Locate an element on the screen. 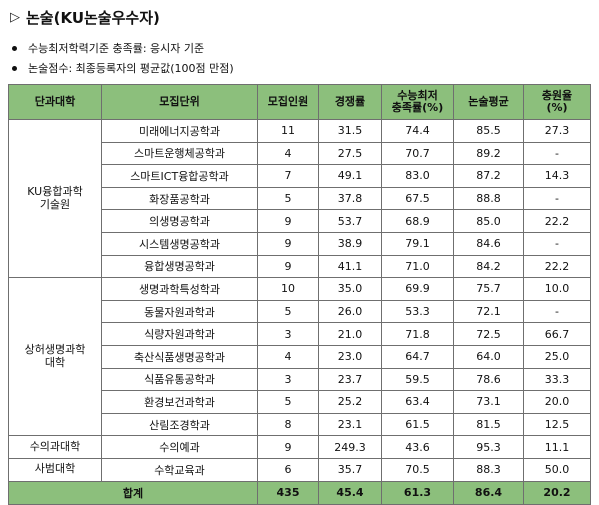  cell-csat-rate: 53.3 is located at coordinates (417, 311).